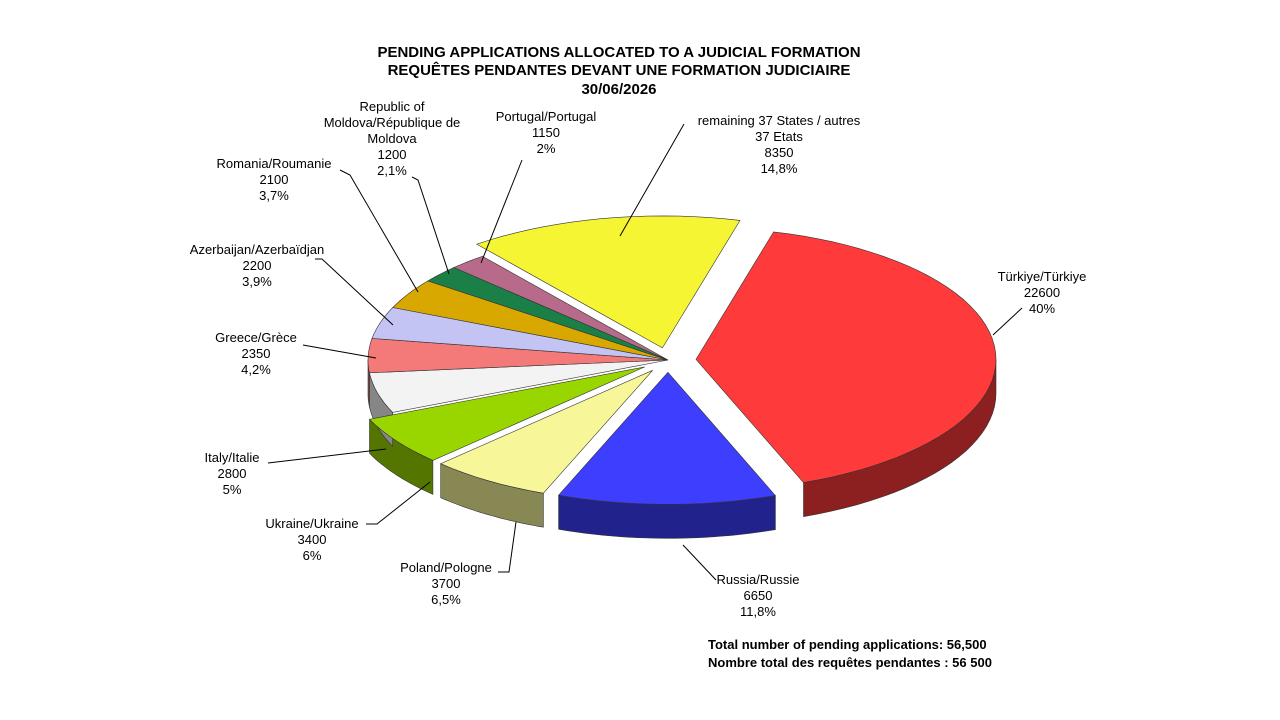 This screenshot has width=1280, height=720. I want to click on slice-label-line: 1200, so click(392, 154).